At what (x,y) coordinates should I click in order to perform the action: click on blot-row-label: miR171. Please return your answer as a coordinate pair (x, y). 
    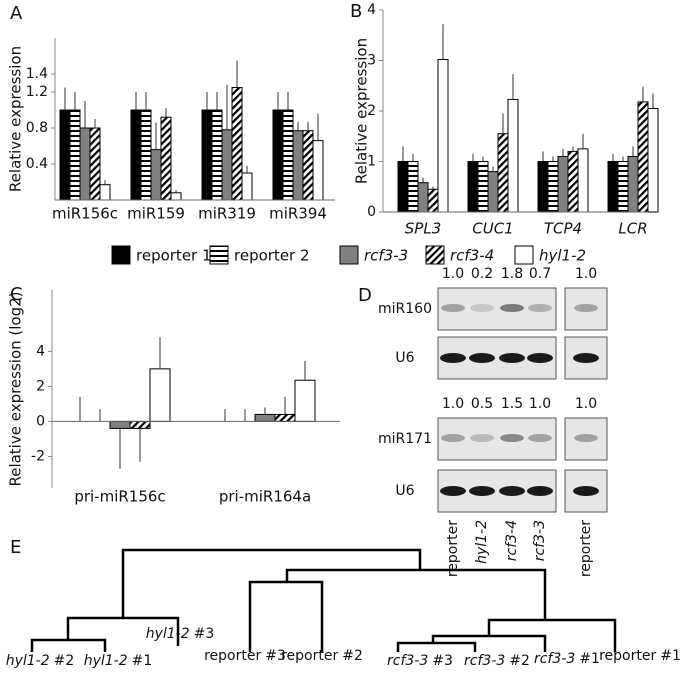
    Looking at the image, I should click on (405, 439).